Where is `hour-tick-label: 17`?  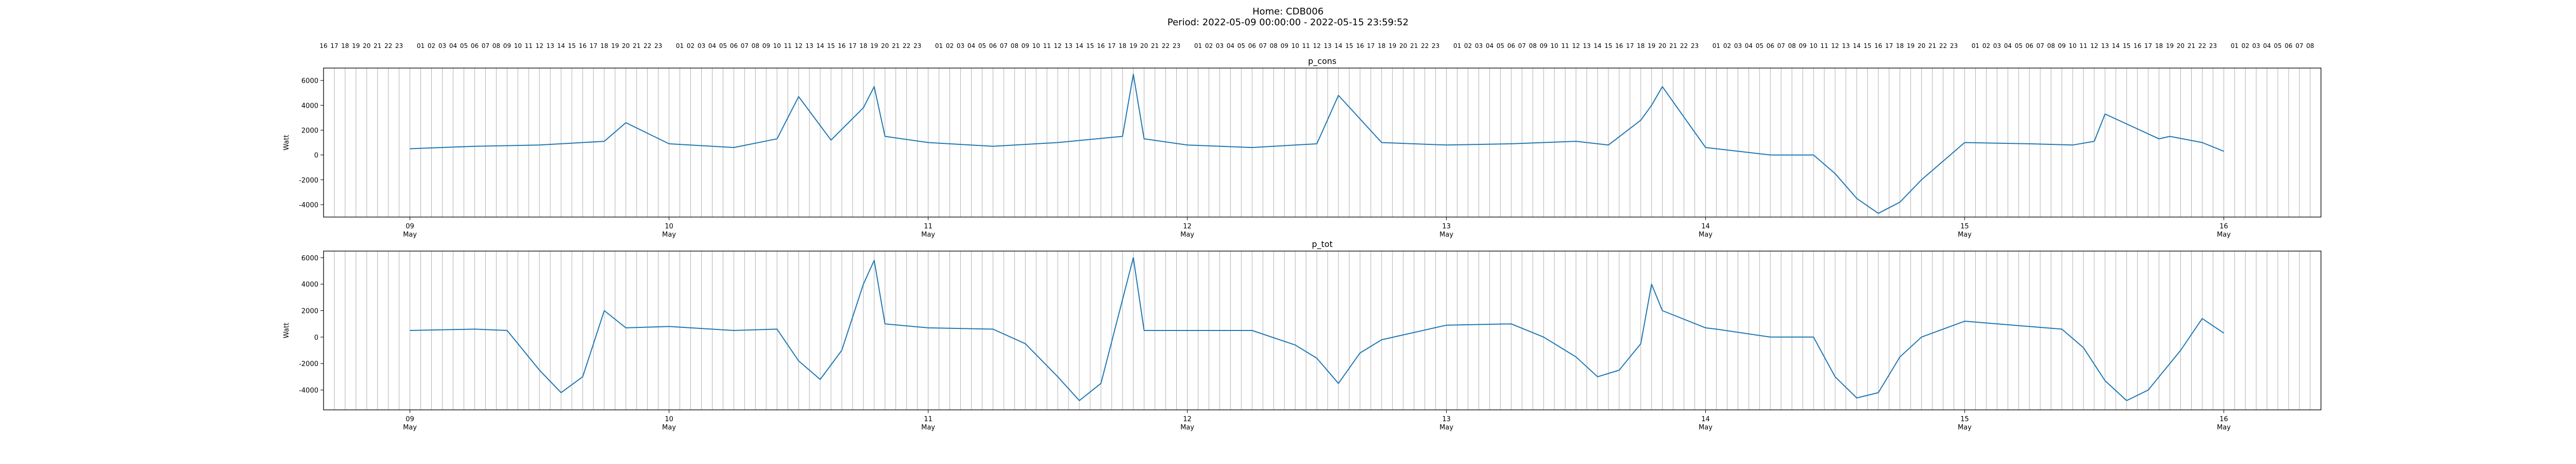 hour-tick-label: 17 is located at coordinates (1111, 45).